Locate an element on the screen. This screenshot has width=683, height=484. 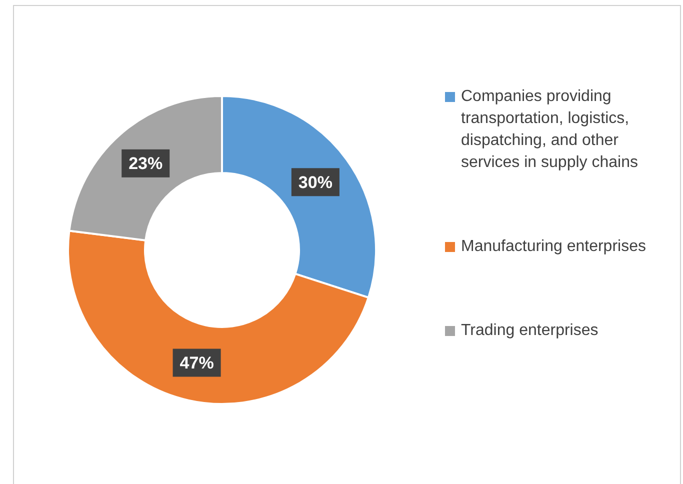
legend-label: Manufacturing enterprises is located at coordinates (553, 247).